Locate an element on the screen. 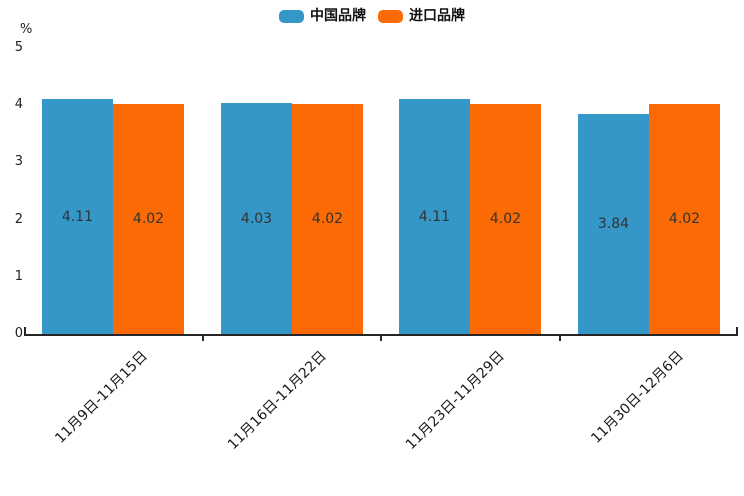  x-tick-label: 11月30日-12月6日 is located at coordinates (637, 397).